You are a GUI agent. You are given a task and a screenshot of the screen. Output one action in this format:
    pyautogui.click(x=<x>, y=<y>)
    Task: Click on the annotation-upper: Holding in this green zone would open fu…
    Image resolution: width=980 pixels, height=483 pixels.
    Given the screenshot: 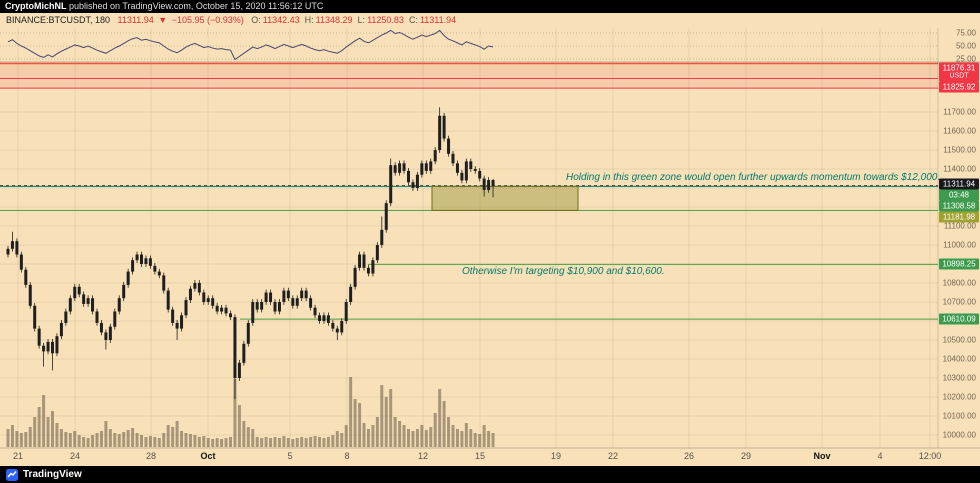 What is the action you would take?
    pyautogui.click(x=753, y=177)
    